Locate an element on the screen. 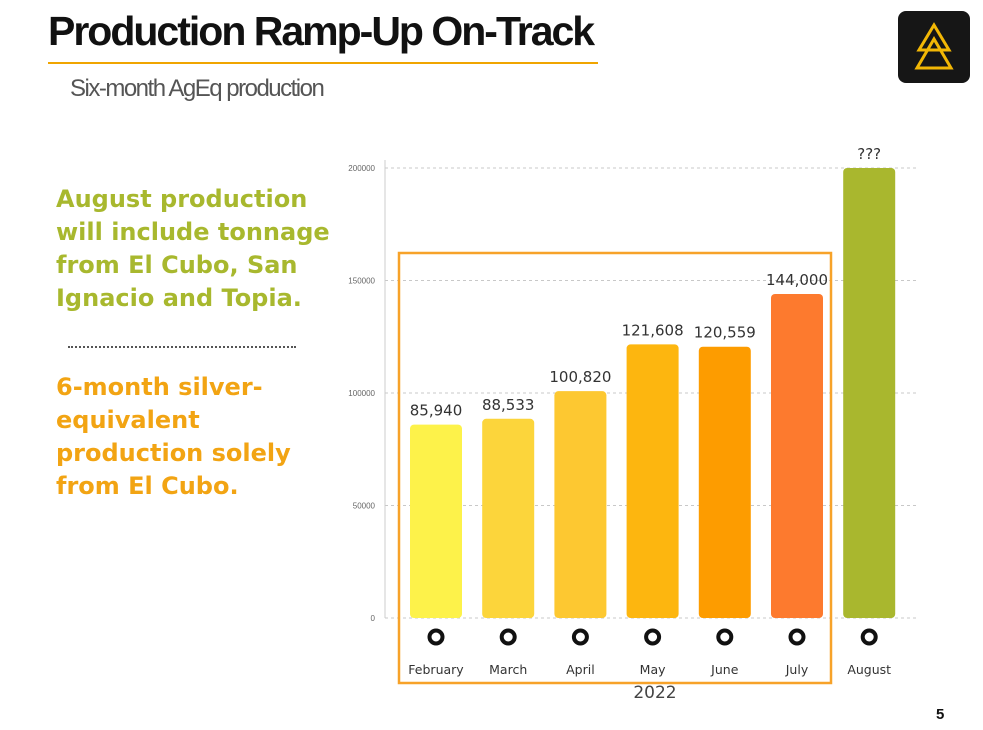 This screenshot has height=730, width=983. x-tick-label: May is located at coordinates (653, 669).